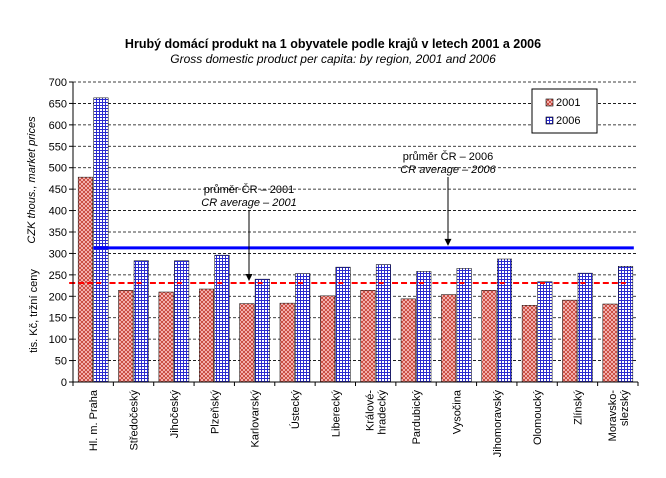 Image resolution: width=666 pixels, height=478 pixels. Describe the element at coordinates (549, 120) in the screenshot. I see `legend-swatch-2006` at that location.